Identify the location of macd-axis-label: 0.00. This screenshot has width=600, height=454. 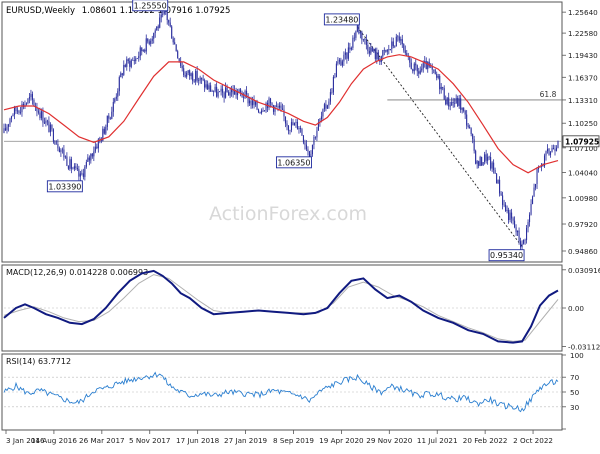
(576, 308).